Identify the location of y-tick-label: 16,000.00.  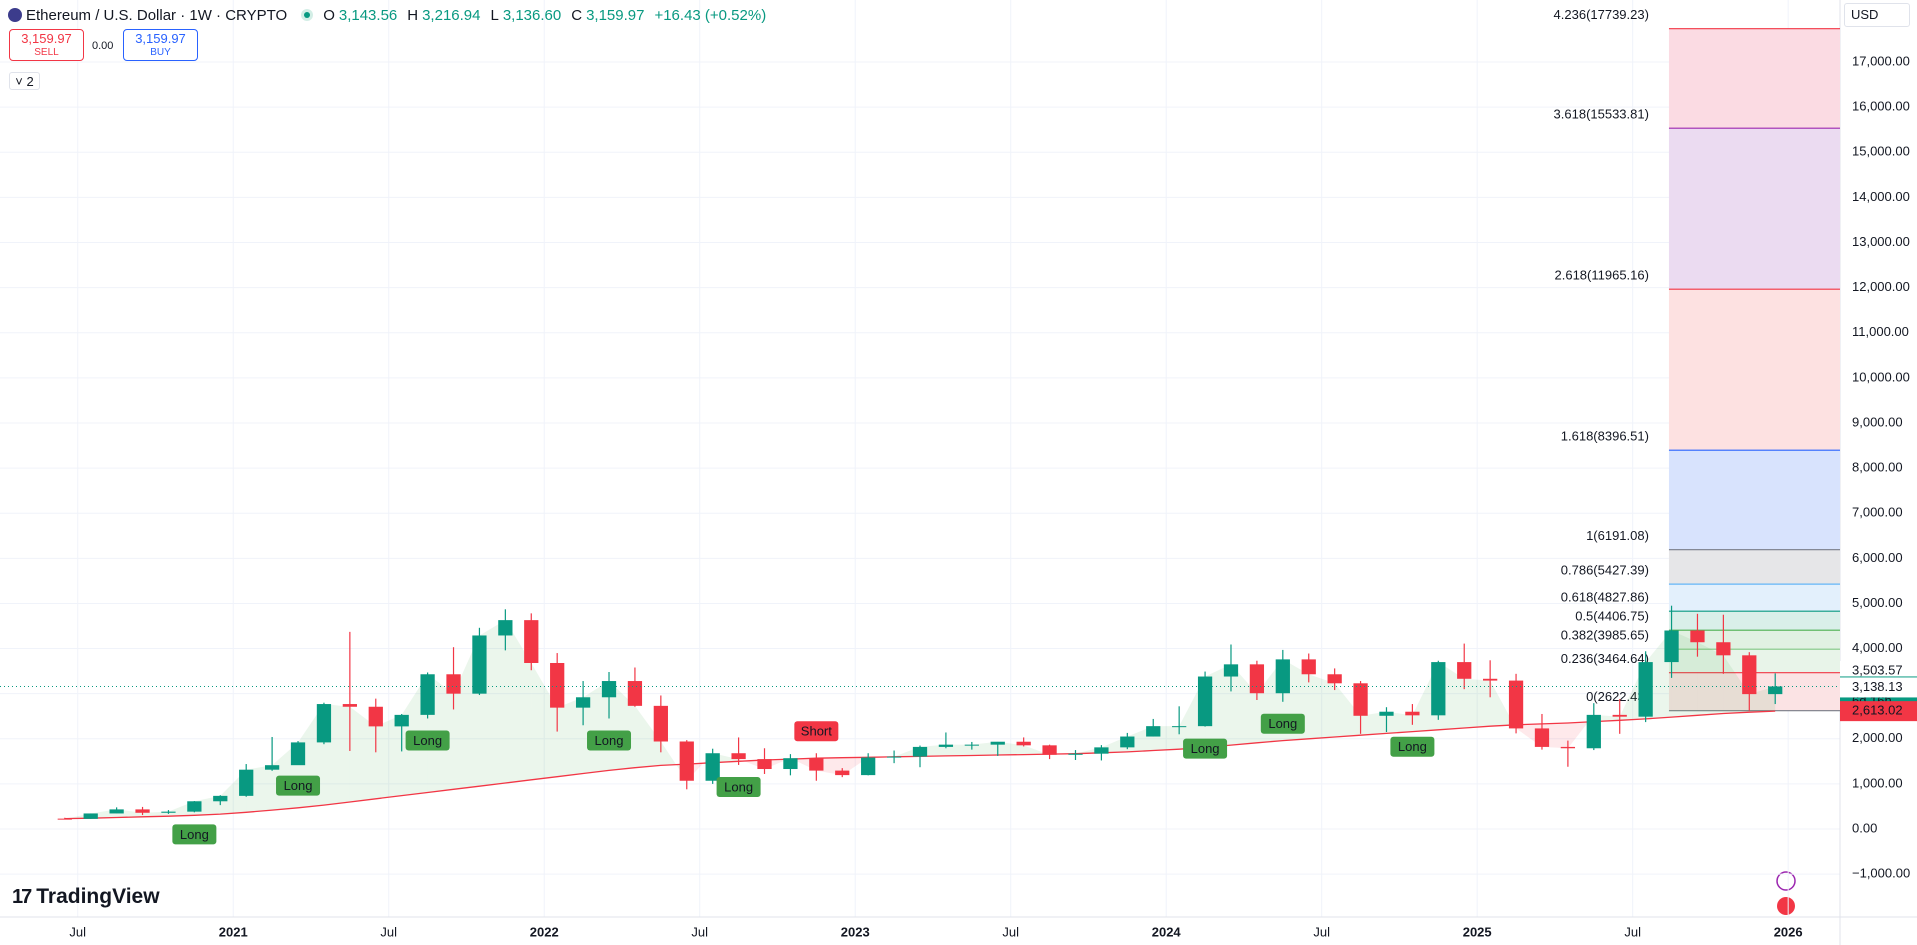
(1881, 106).